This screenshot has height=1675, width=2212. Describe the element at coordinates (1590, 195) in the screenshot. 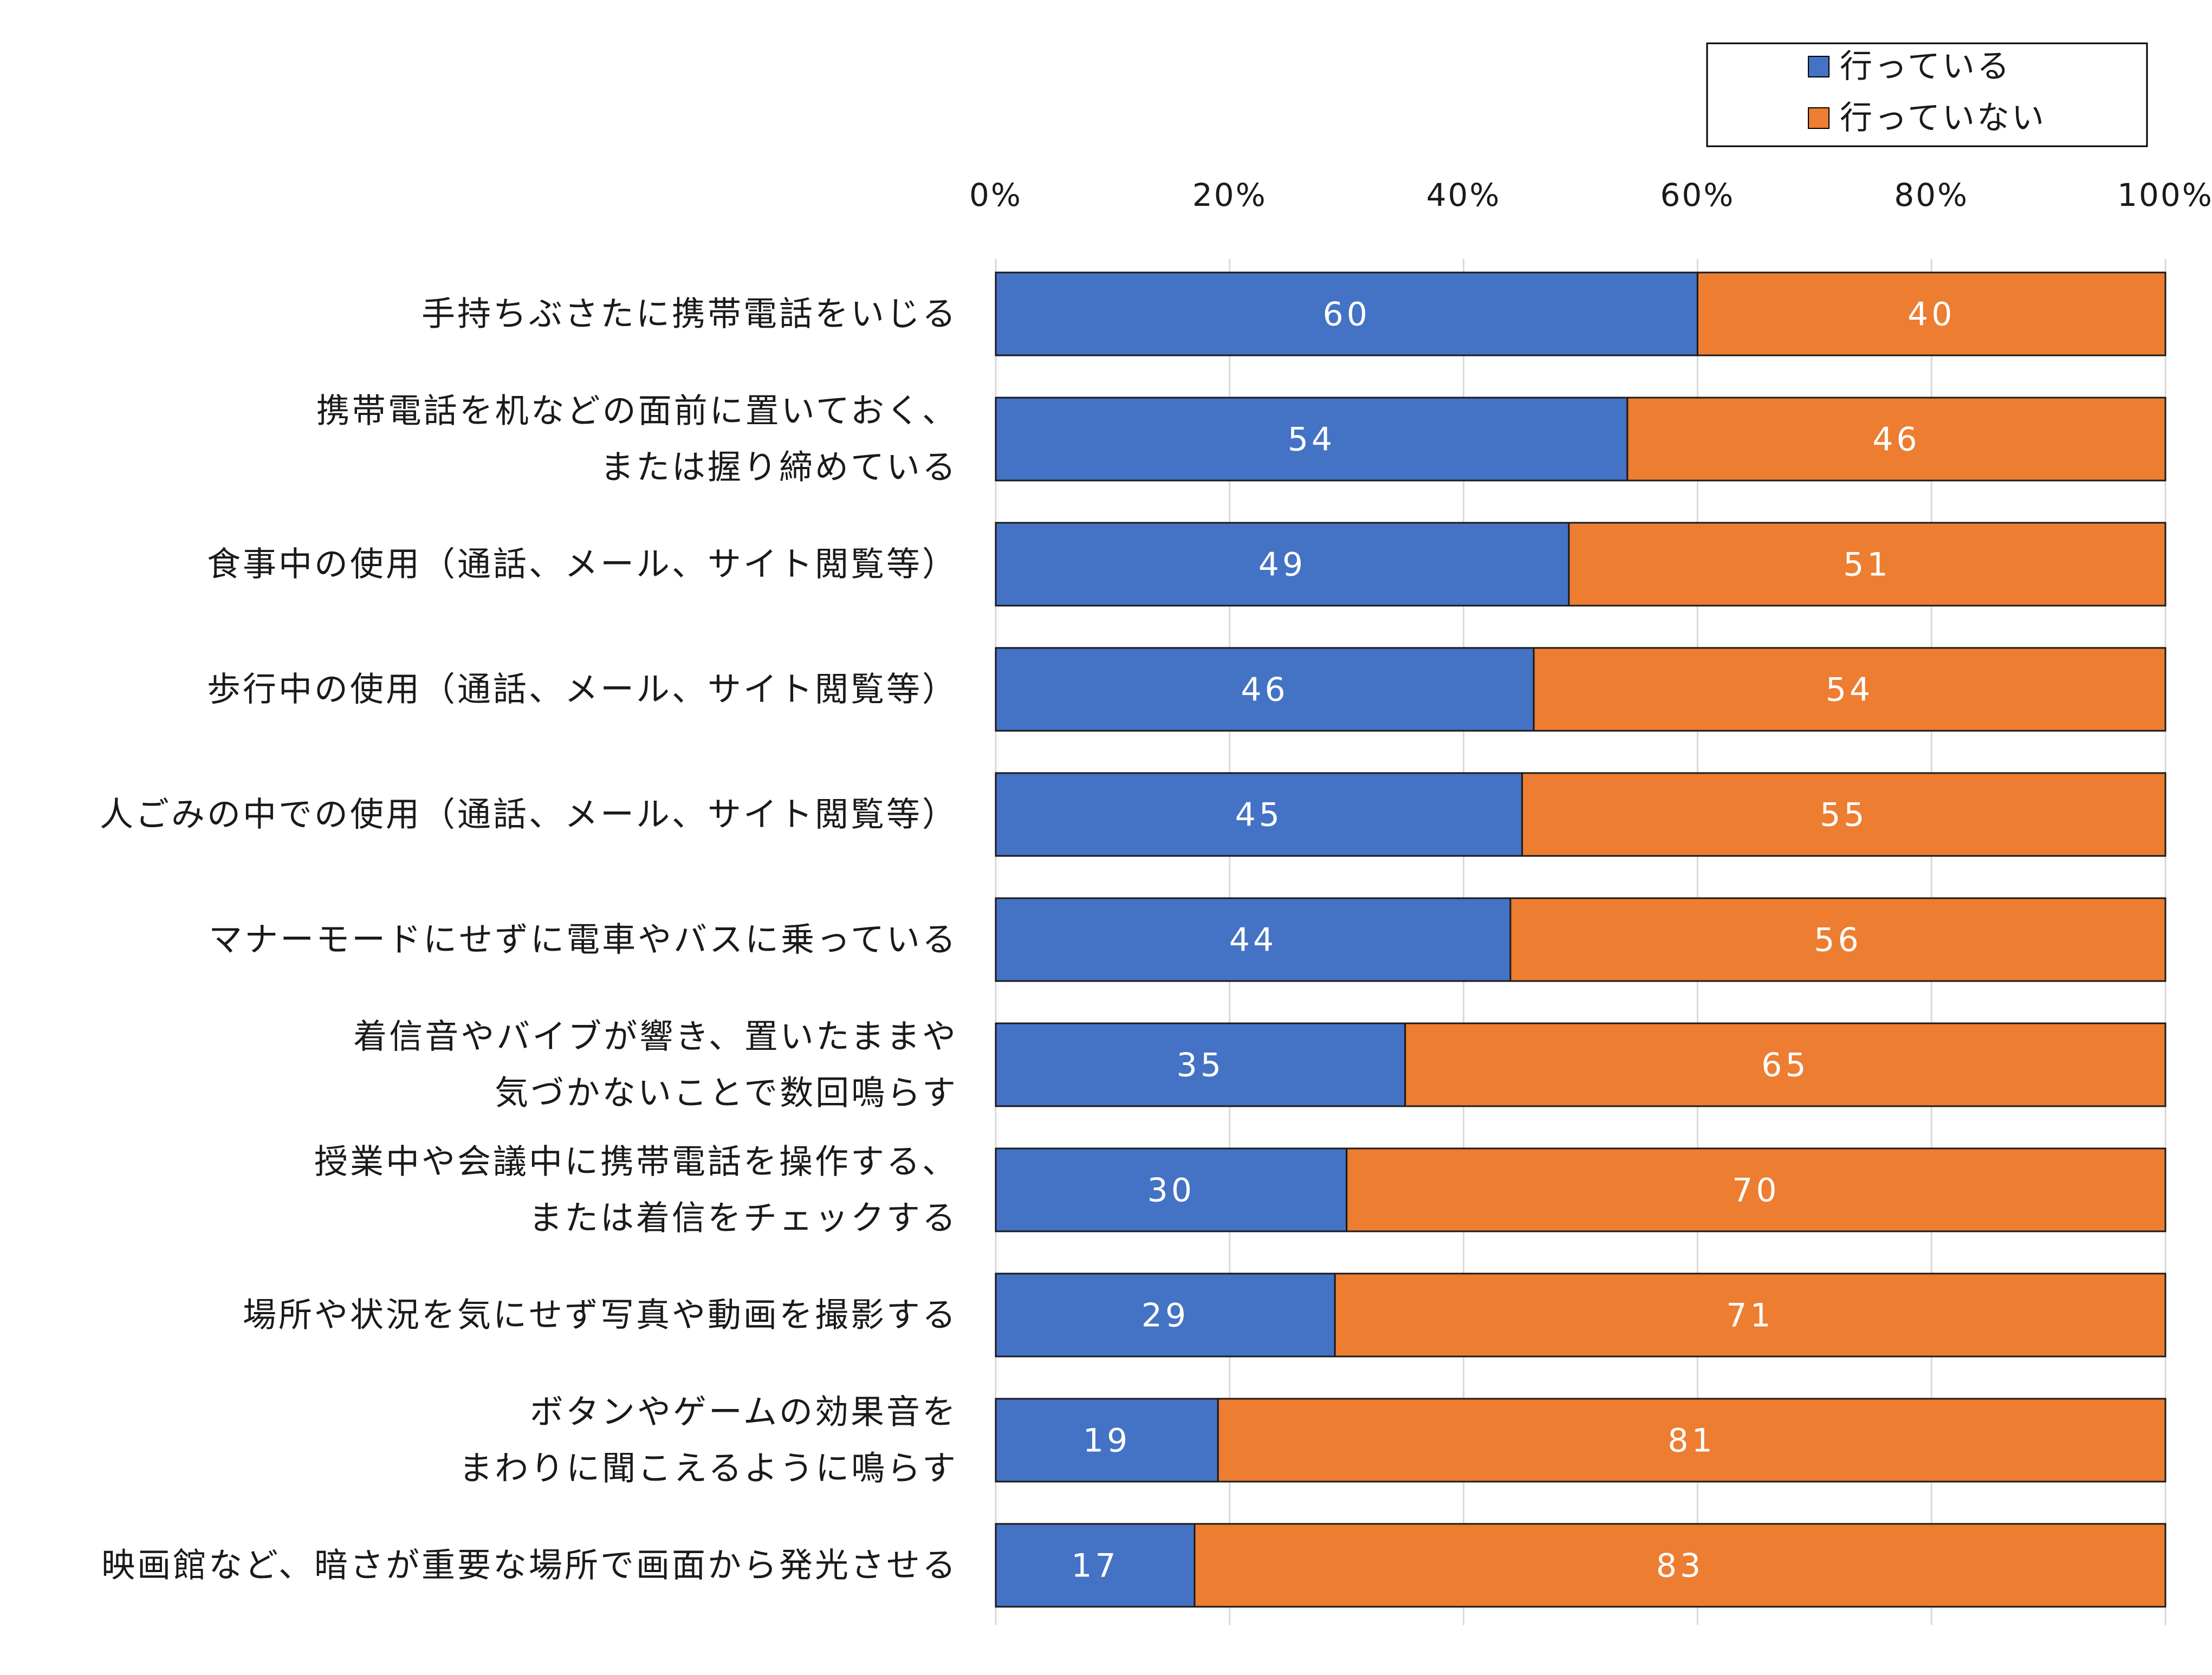

I see `x-axis-tick-labels: 0% 20% 40% 60% 80% 100%` at that location.